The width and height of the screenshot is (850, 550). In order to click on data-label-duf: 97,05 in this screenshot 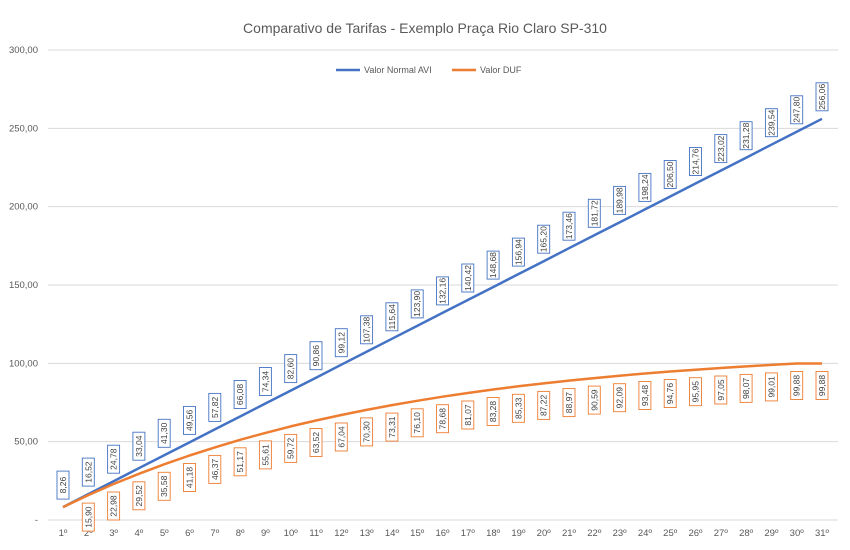, I will do `click(721, 390)`.